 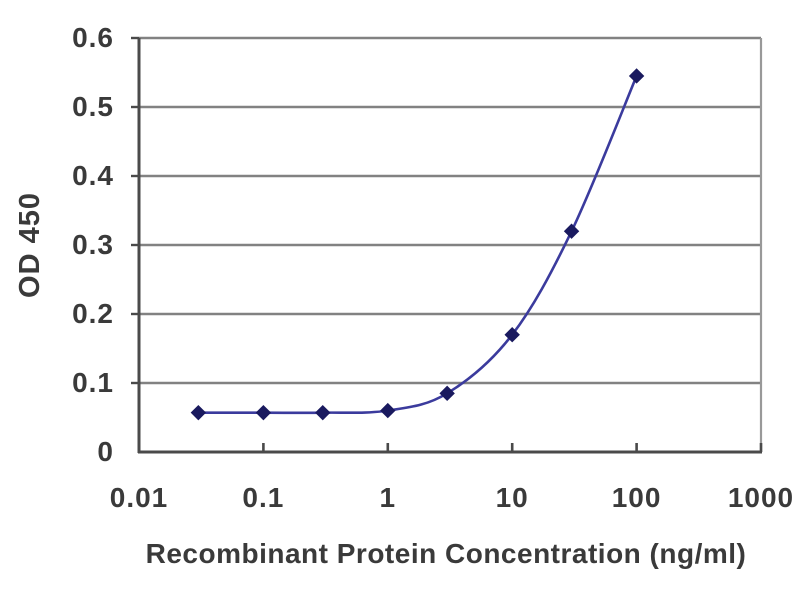 I want to click on y-tick-label: 0.2, so click(x=93, y=313).